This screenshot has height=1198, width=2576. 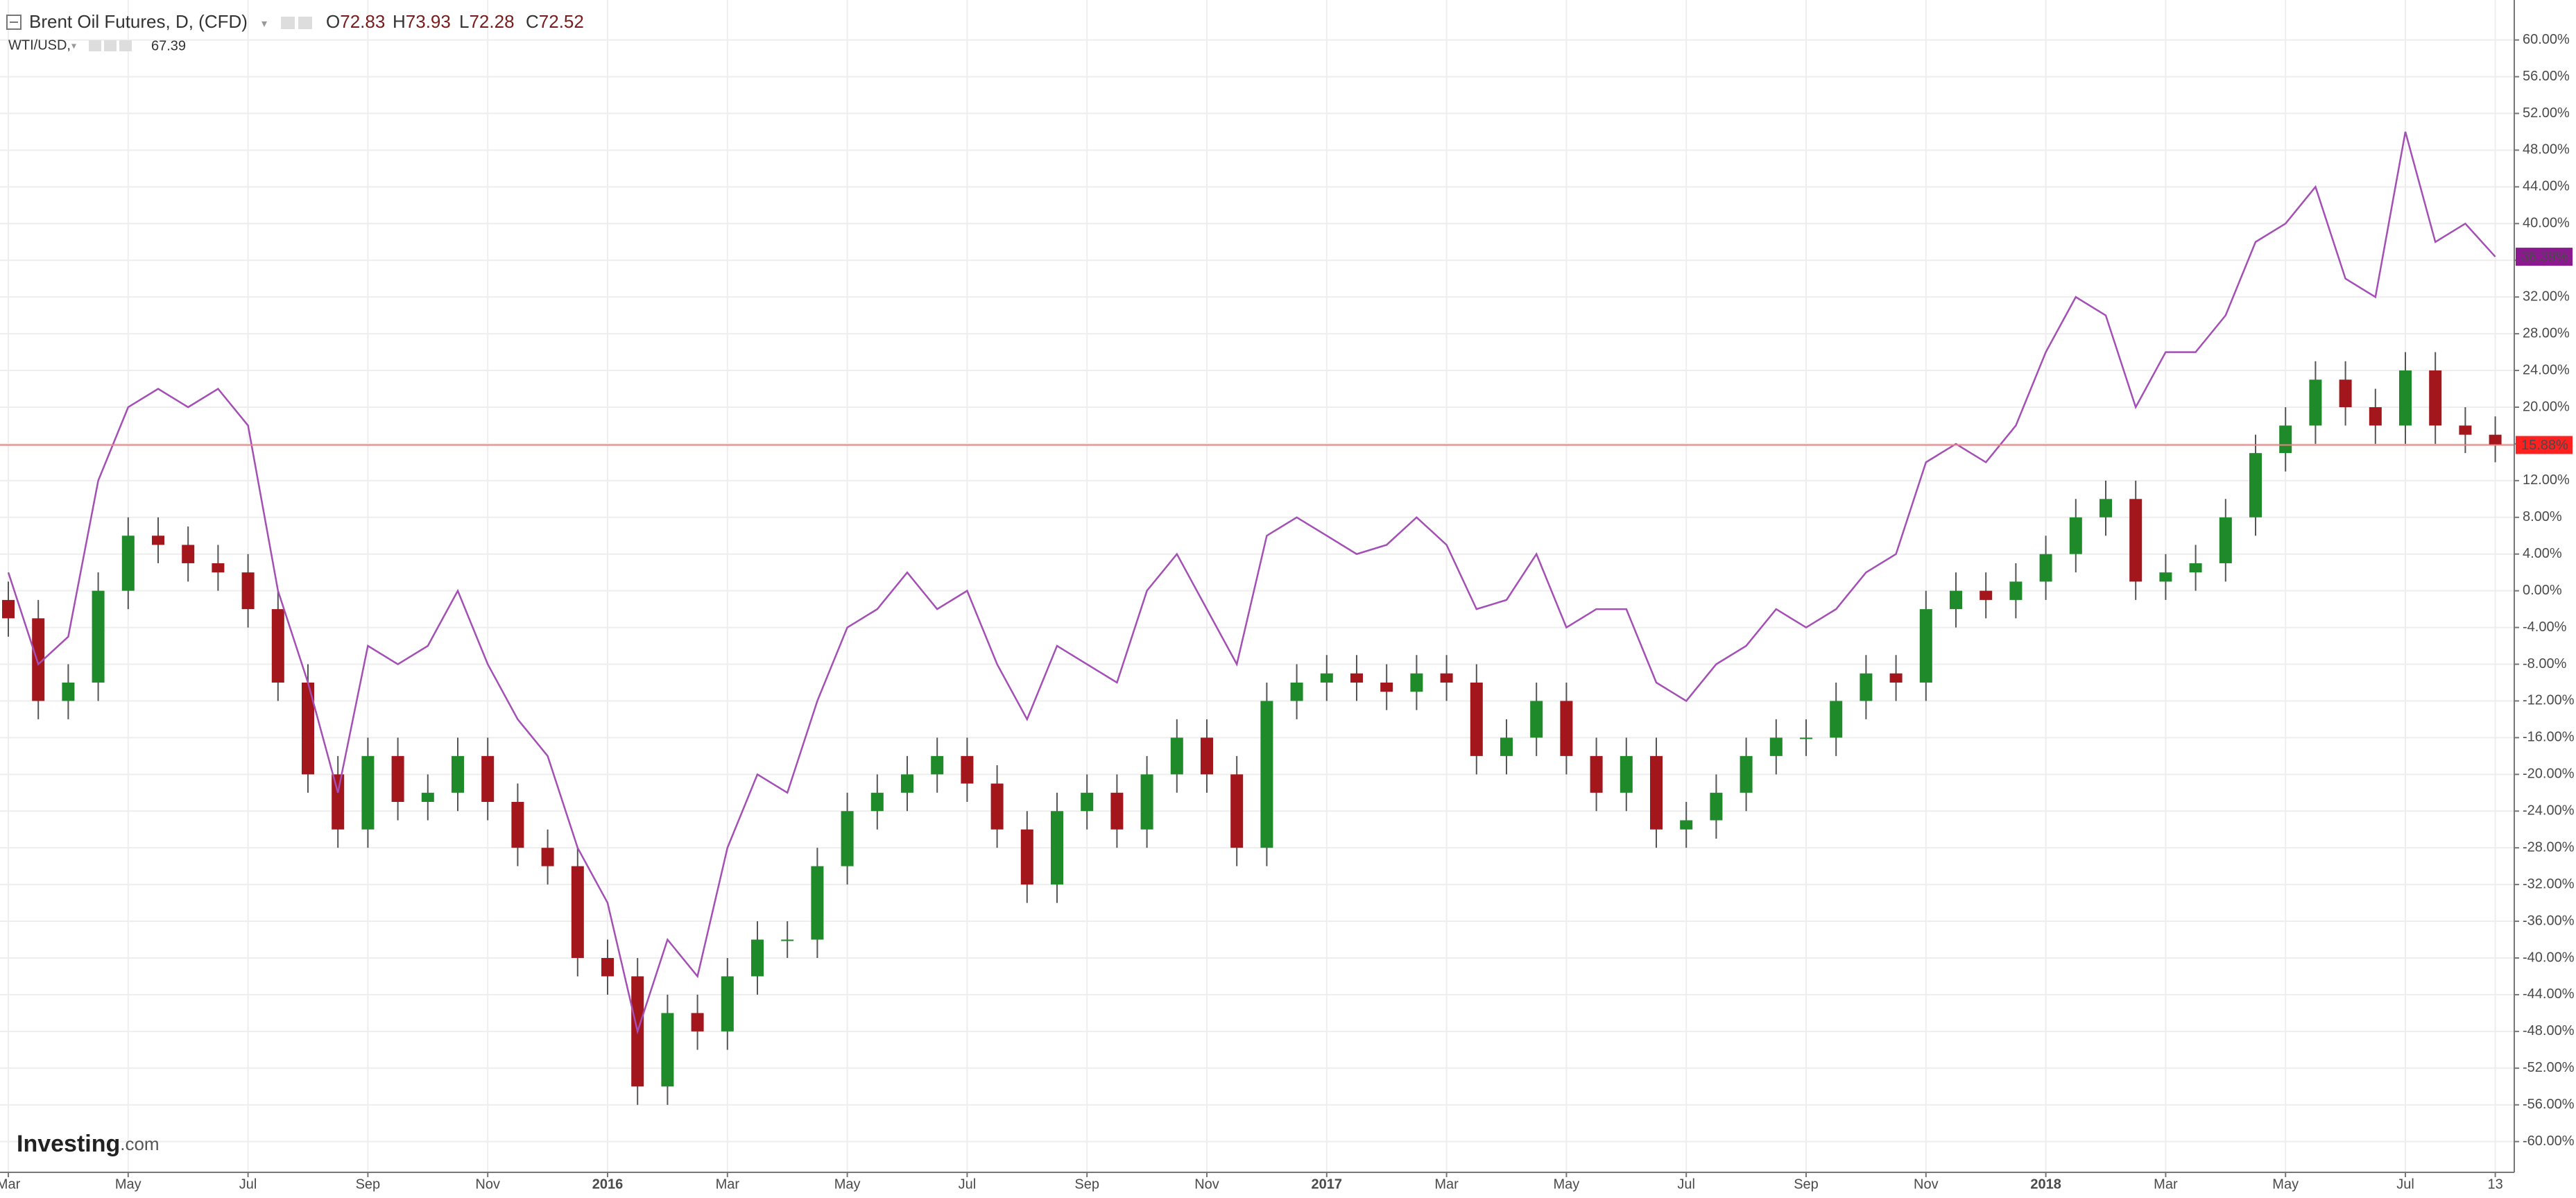 I want to click on ohlc-label: O, so click(x=333, y=21).